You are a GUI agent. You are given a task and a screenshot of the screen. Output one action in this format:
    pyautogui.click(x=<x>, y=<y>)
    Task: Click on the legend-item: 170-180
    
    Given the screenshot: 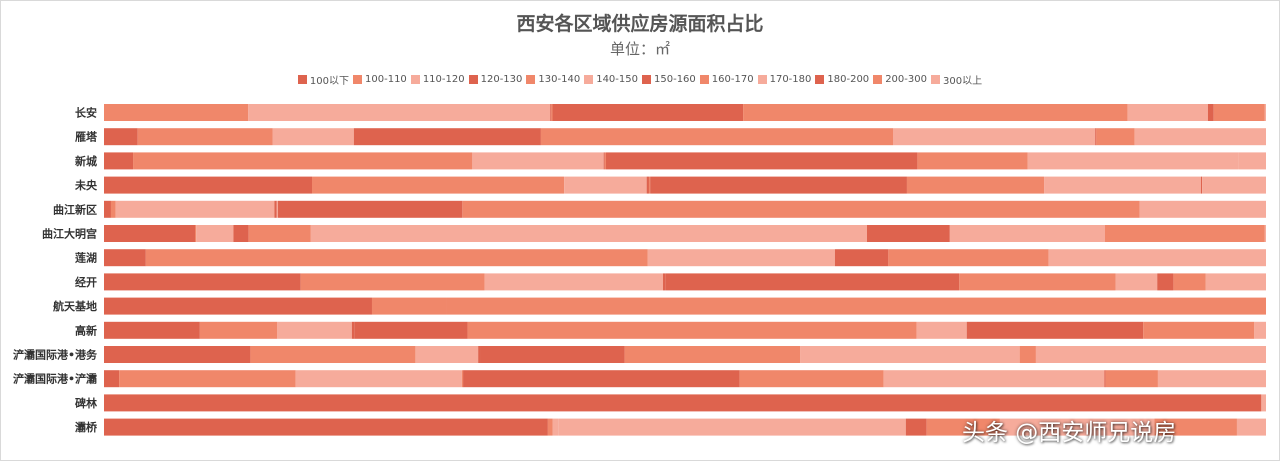 What is the action you would take?
    pyautogui.click(x=784, y=79)
    